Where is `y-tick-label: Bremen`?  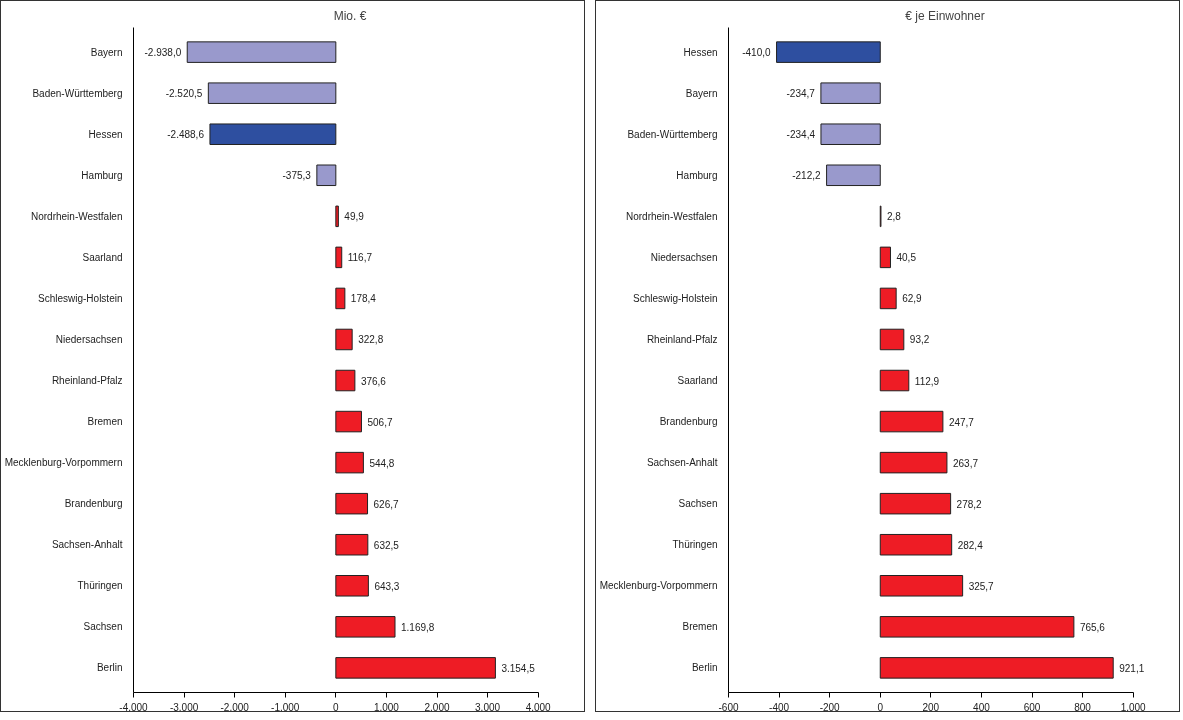 y-tick-label: Bremen is located at coordinates (105, 422).